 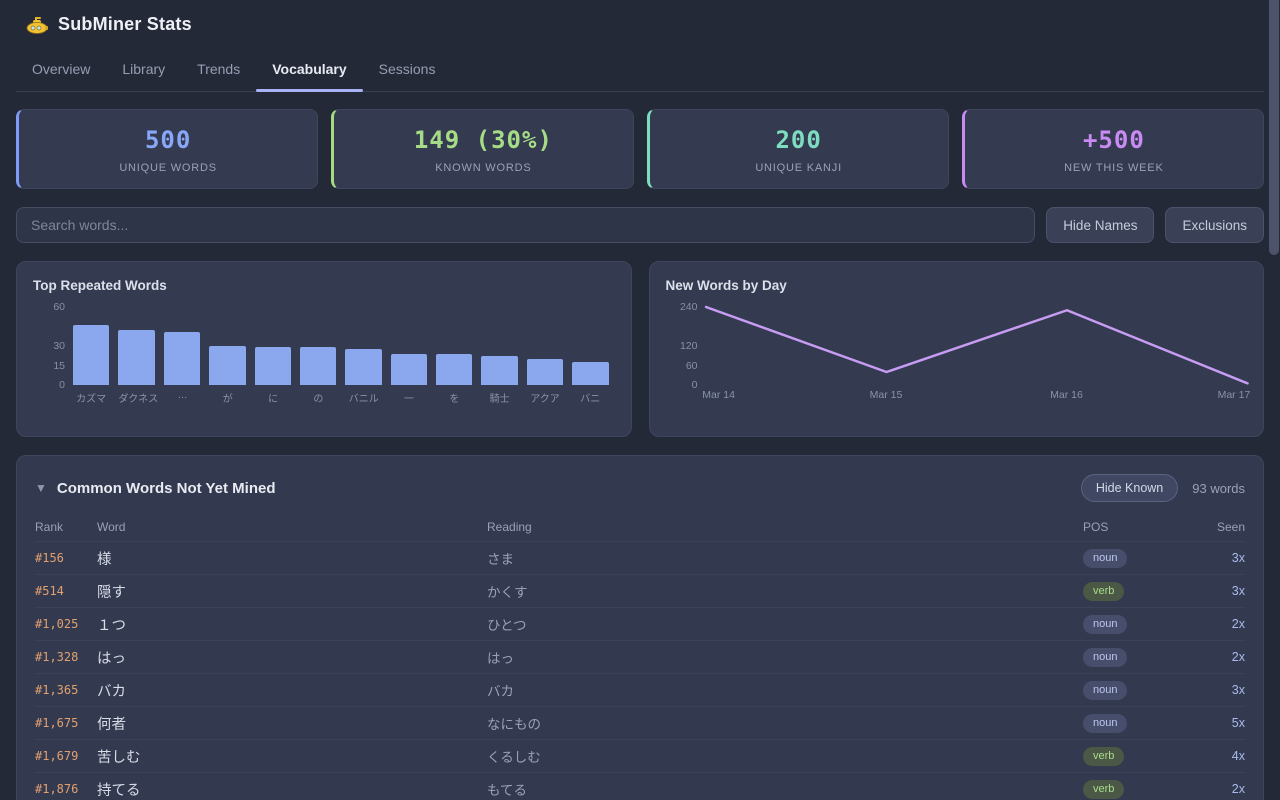 What do you see at coordinates (640, 70) in the screenshot?
I see `tab-bar: Overview Library Trends Vocabulary Sessions` at bounding box center [640, 70].